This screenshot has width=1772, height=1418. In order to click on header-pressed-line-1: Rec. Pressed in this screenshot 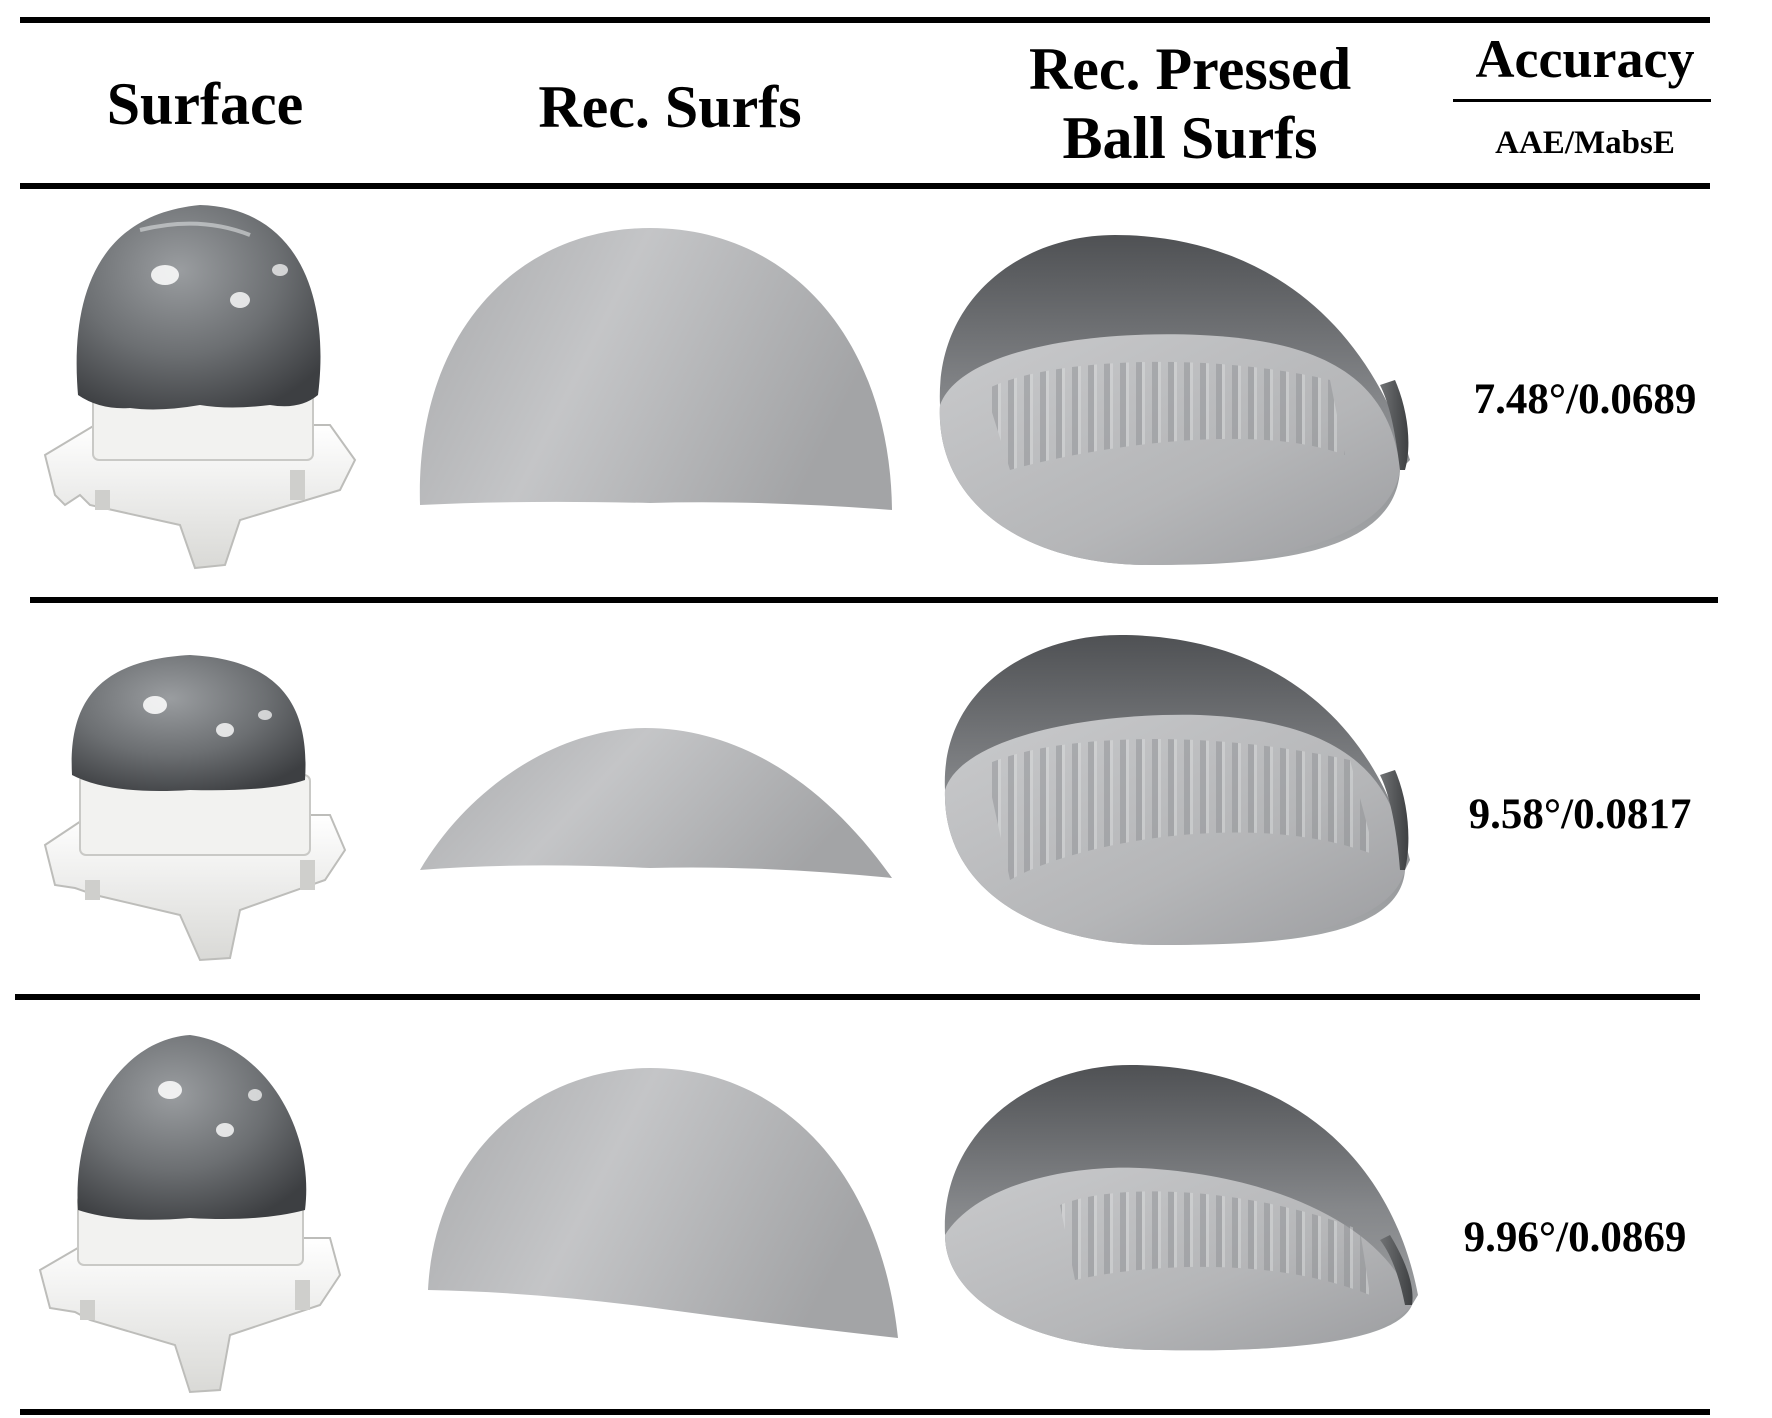, I will do `click(1190, 69)`.